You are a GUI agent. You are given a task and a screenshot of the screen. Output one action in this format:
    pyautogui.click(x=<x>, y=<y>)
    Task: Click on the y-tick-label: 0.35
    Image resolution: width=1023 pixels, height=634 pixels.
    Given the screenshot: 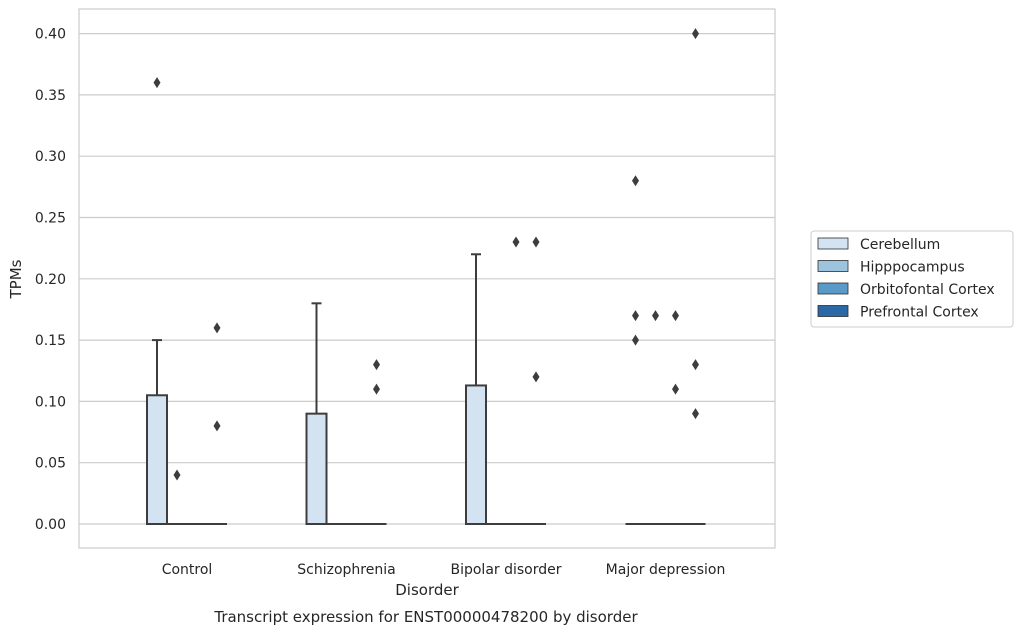 What is the action you would take?
    pyautogui.click(x=50, y=96)
    